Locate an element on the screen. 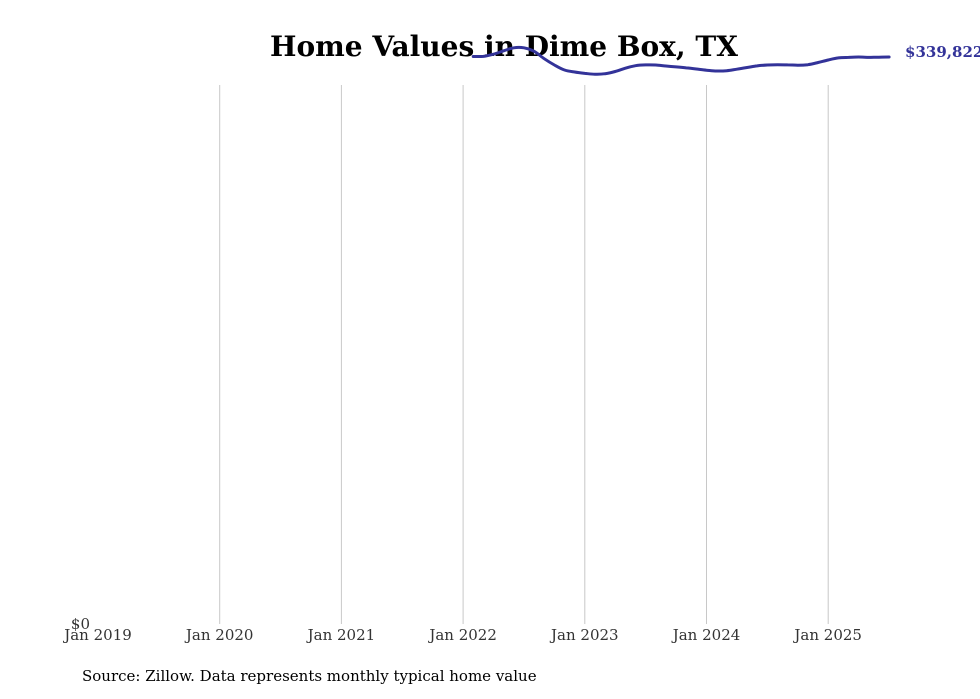  series-layer: $339,822 is located at coordinates (725, 59).